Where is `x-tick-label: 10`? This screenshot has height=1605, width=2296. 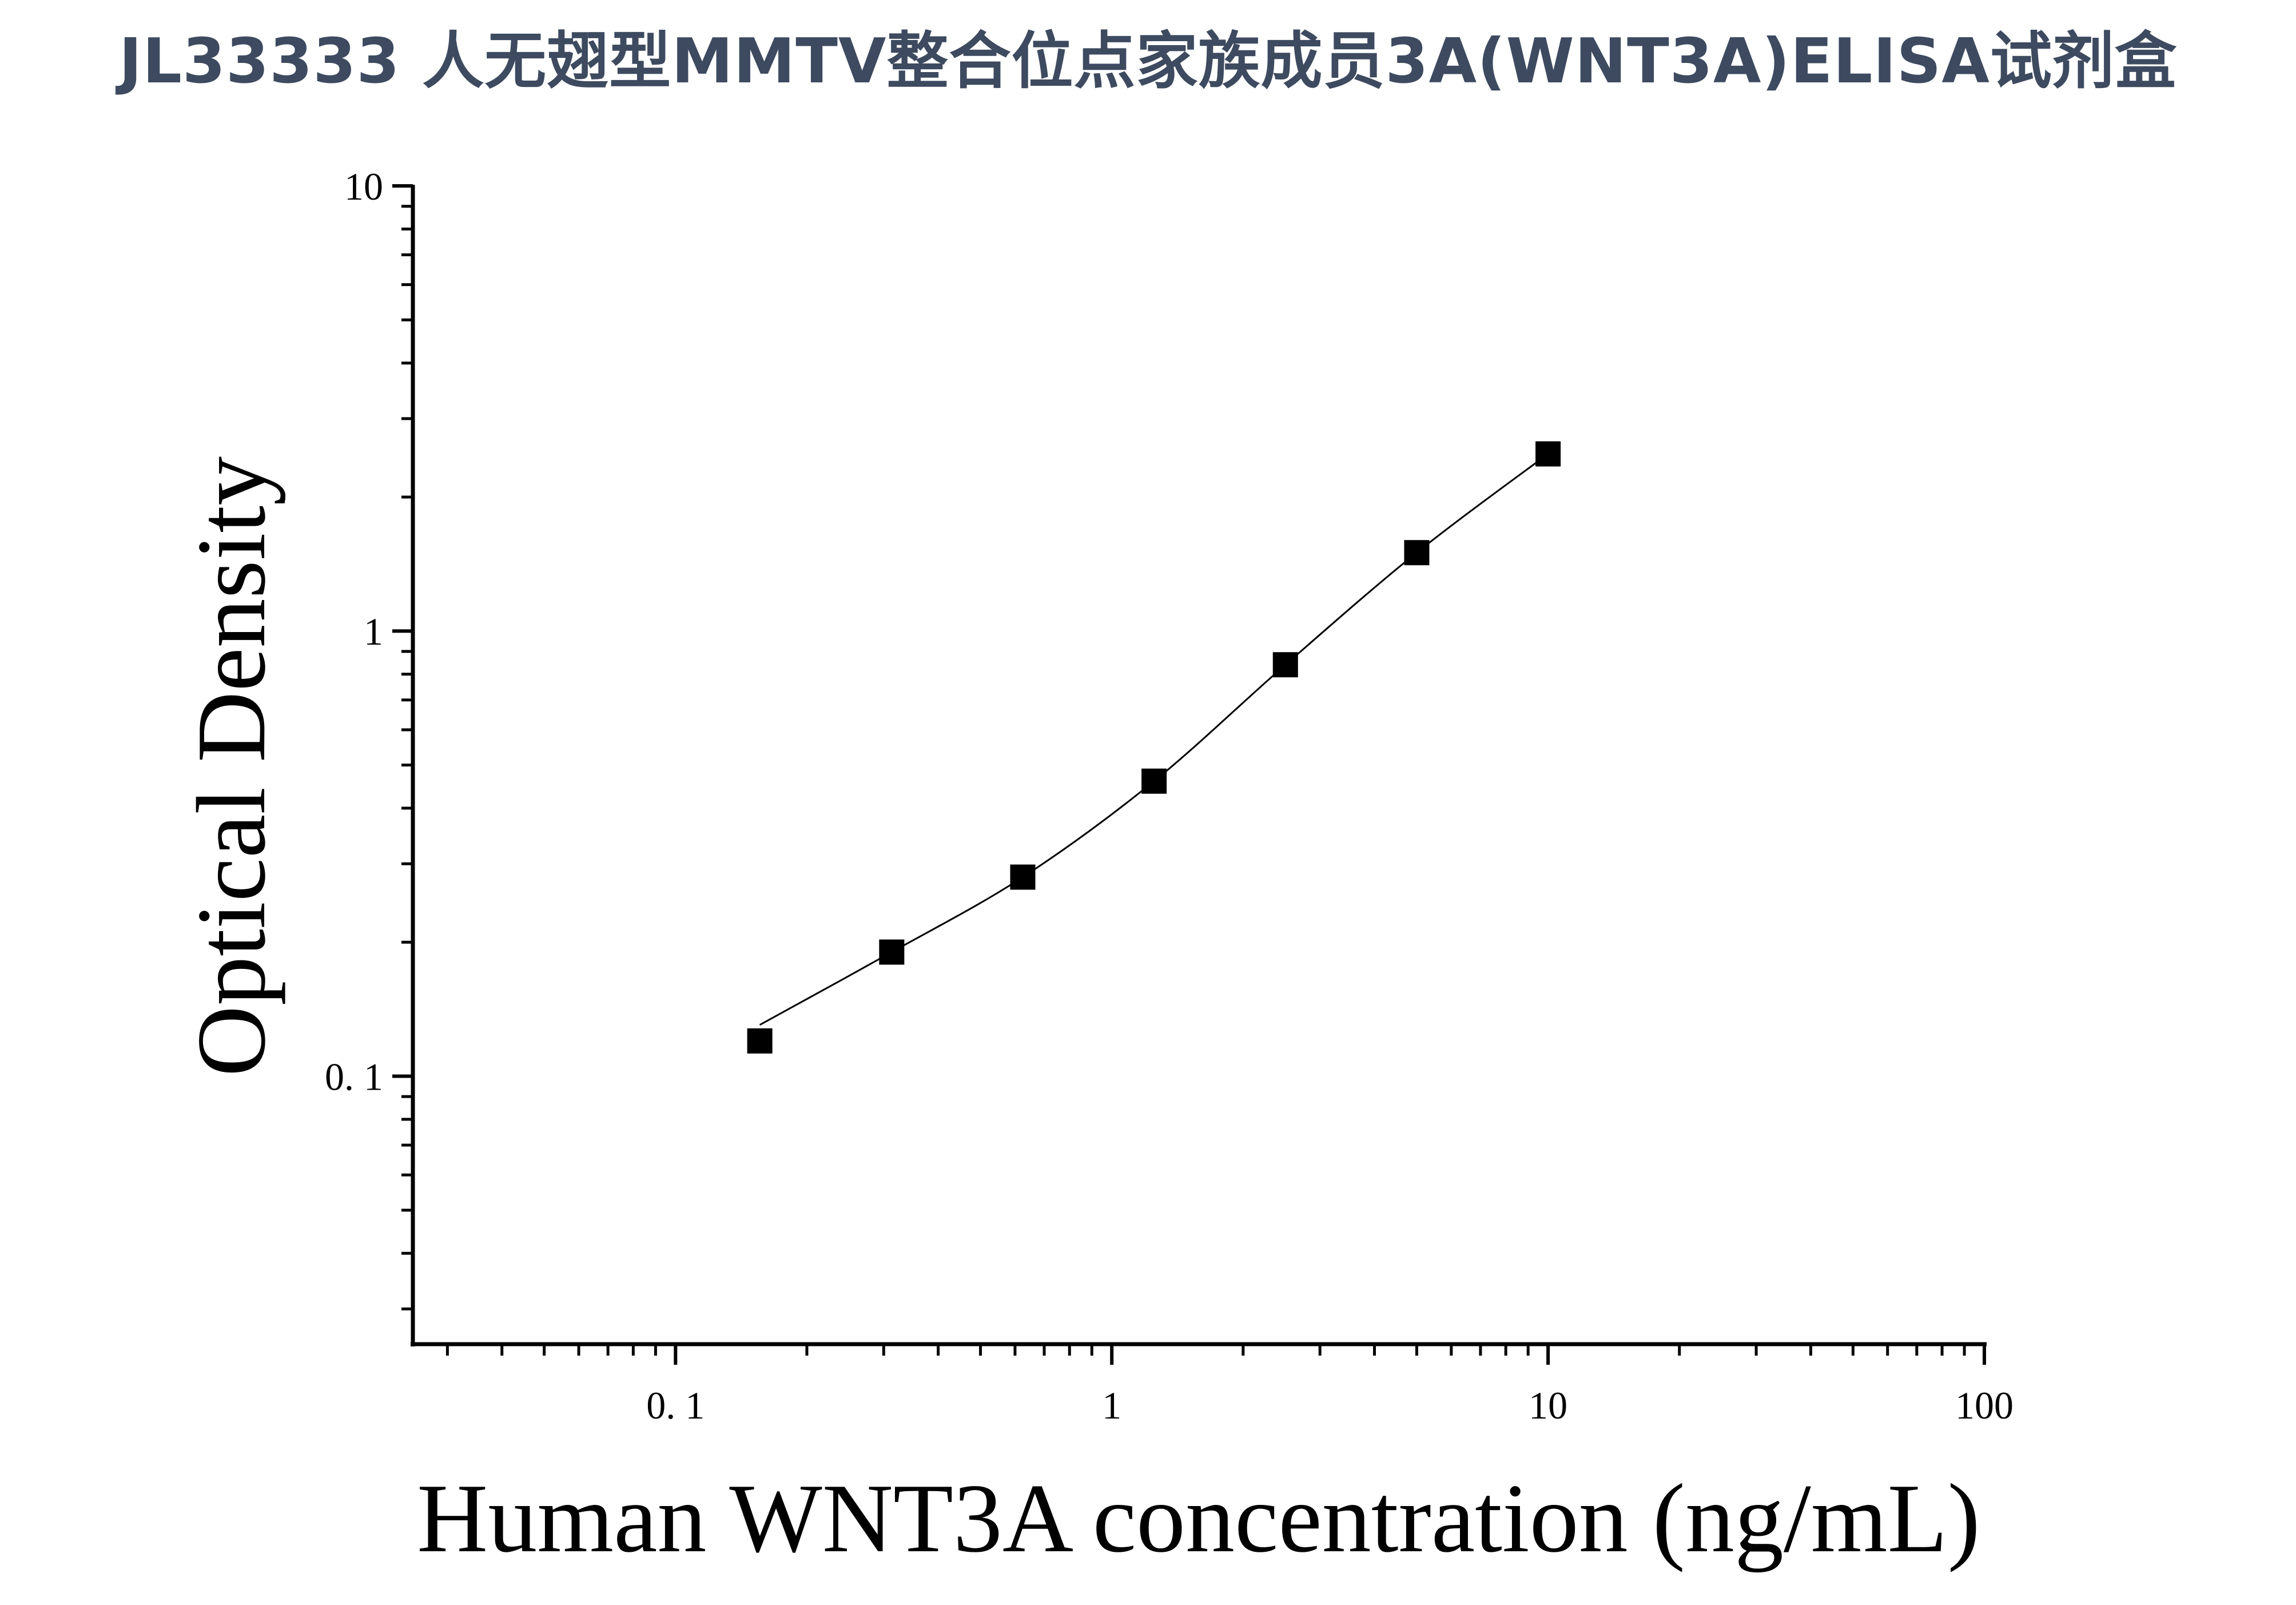 x-tick-label: 10 is located at coordinates (1548, 1405).